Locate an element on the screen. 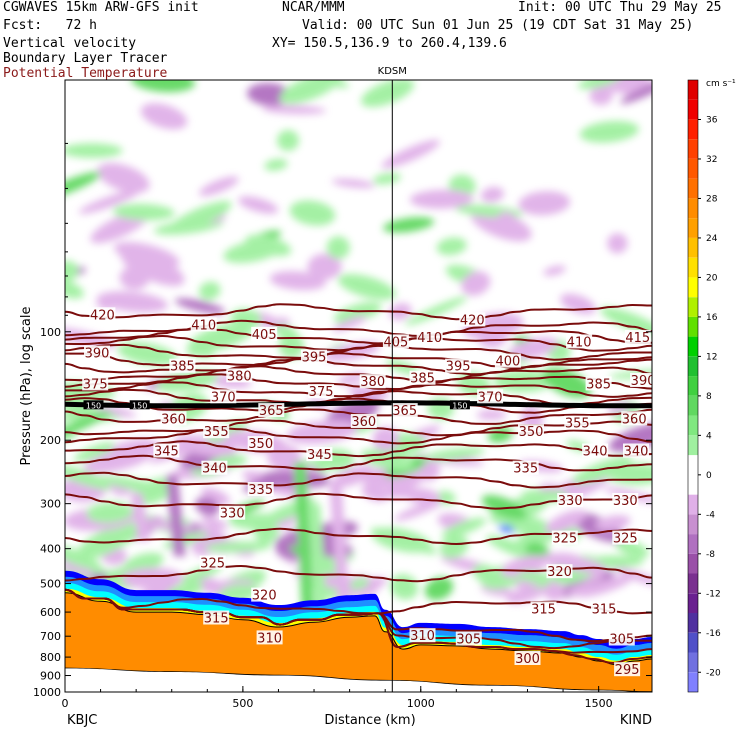 The width and height of the screenshot is (740, 740). colorbar-tick-label: -12 is located at coordinates (713, 594).